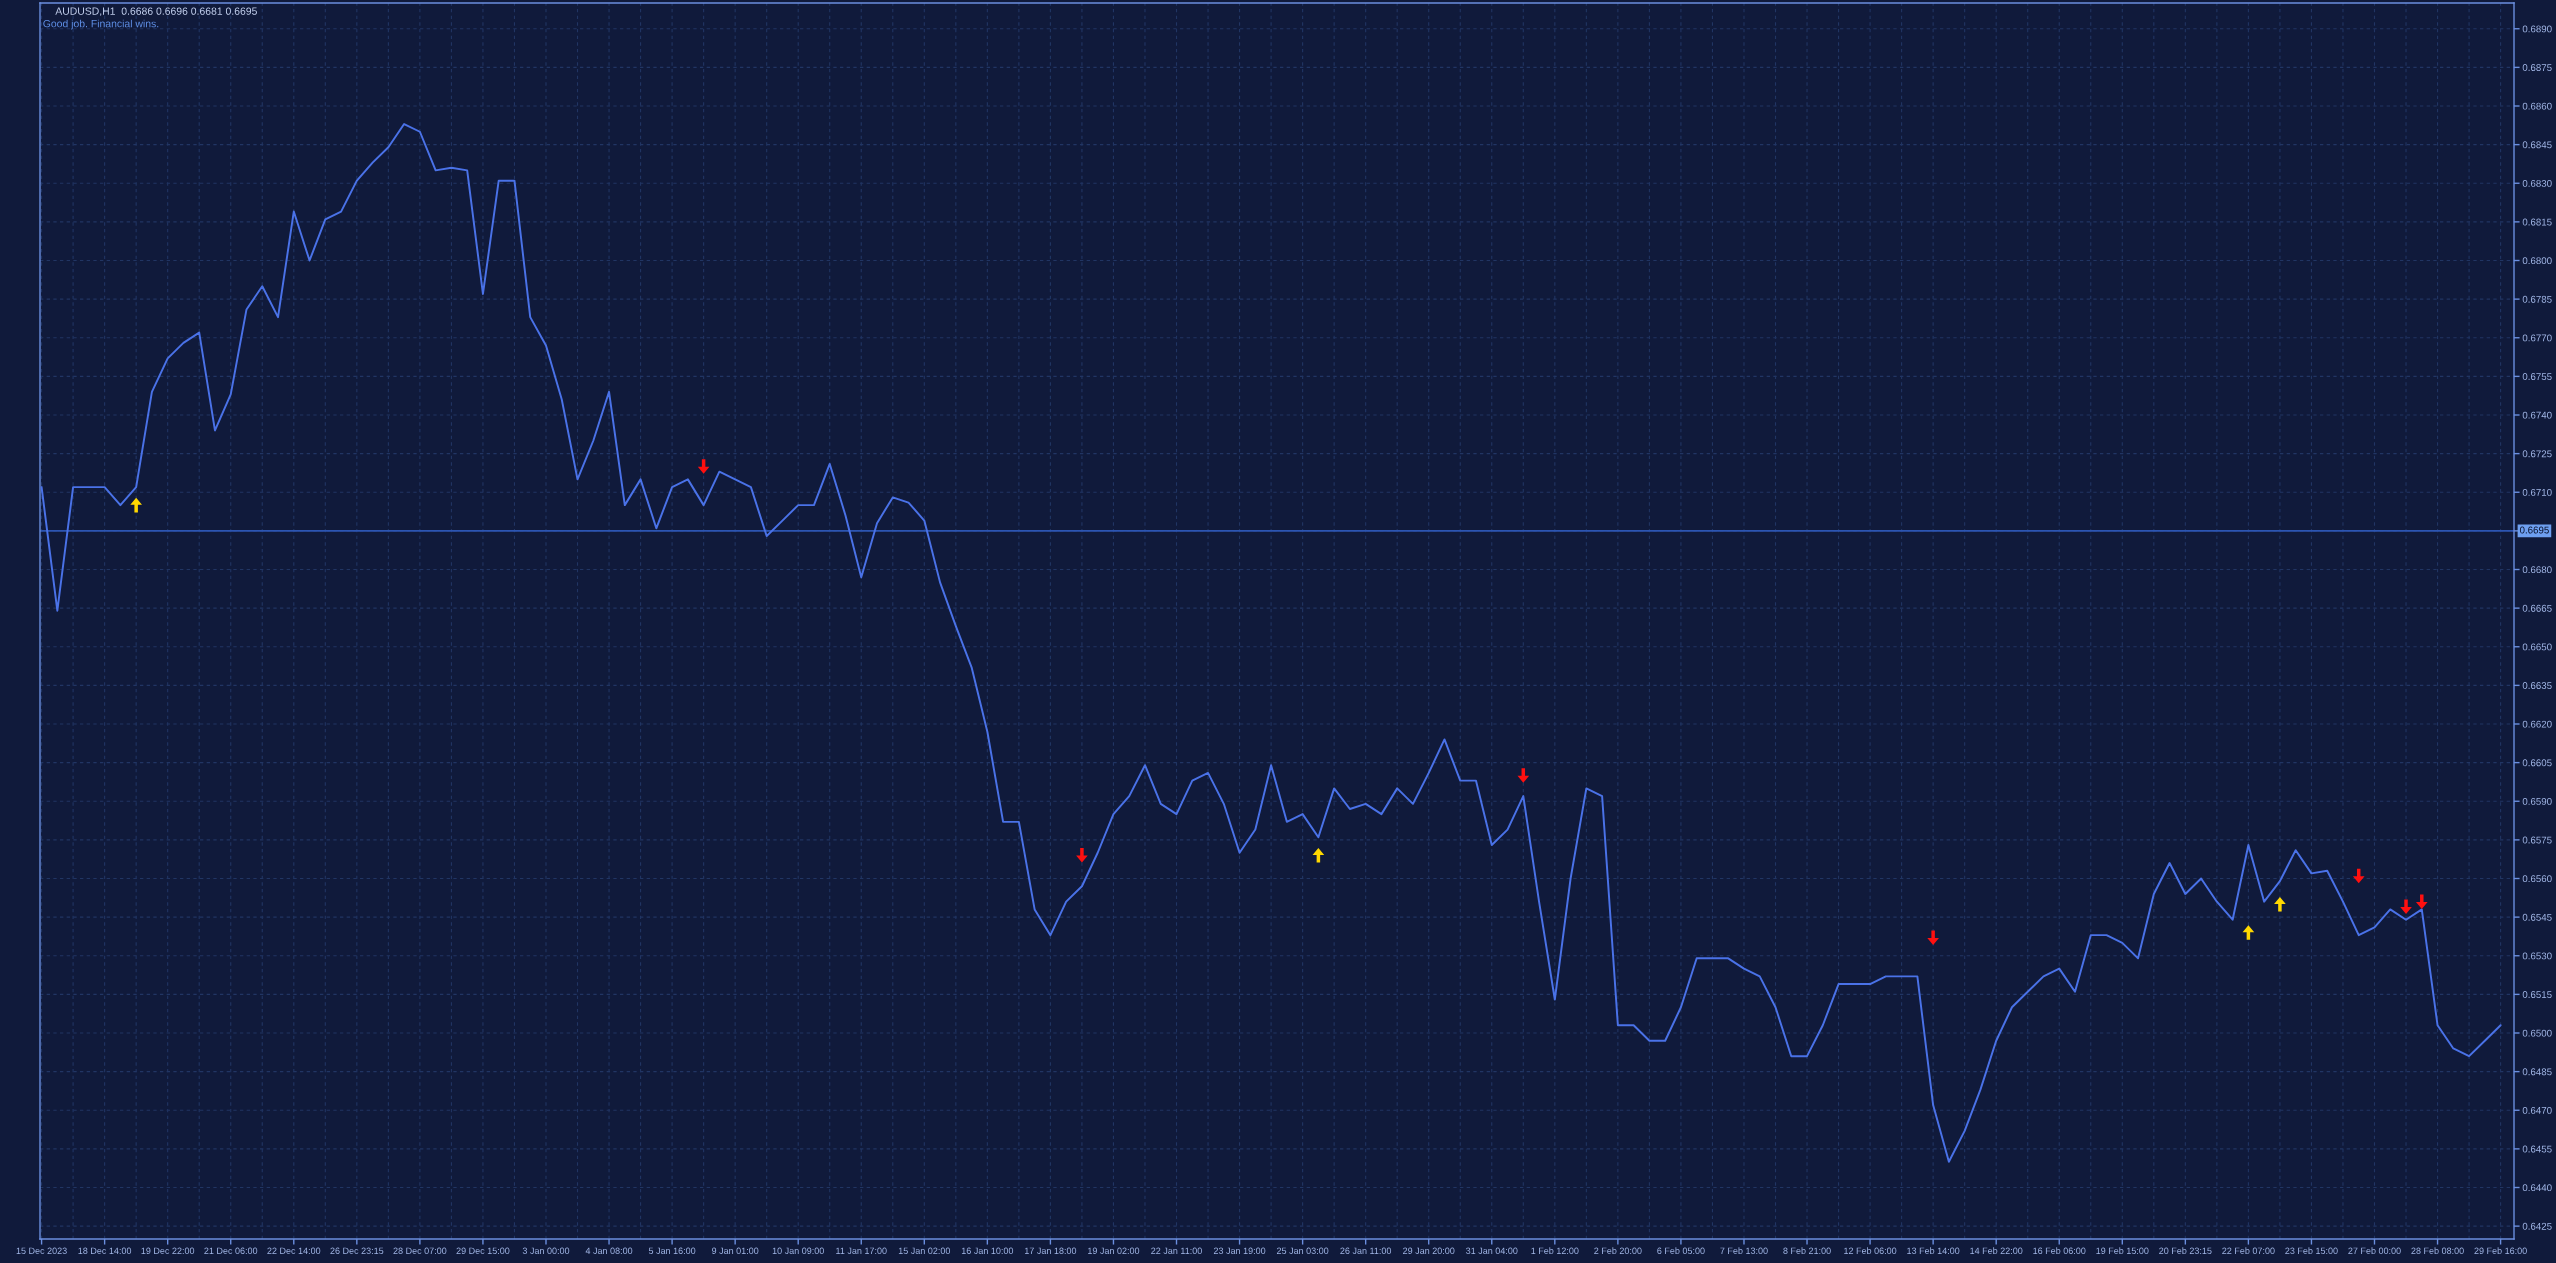 The width and height of the screenshot is (2556, 1263). Describe the element at coordinates (2537, 685) in the screenshot. I see `y-tick-label: 0.6635` at that location.